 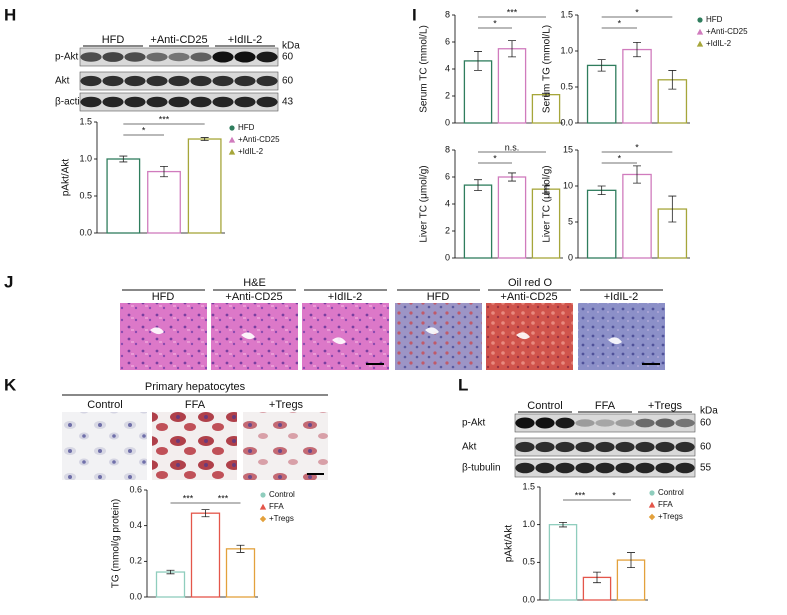 What do you see at coordinates (714, 19) in the screenshot?
I see `legend-label: HFD` at bounding box center [714, 19].